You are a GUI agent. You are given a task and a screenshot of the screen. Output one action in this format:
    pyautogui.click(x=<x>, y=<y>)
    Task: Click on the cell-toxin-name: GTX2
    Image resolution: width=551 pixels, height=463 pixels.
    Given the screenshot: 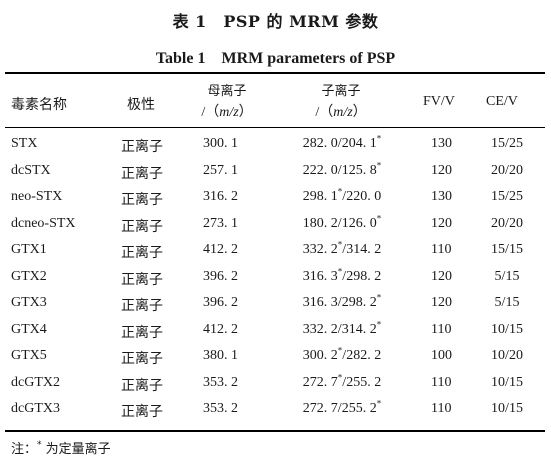 What is the action you would take?
    pyautogui.click(x=29, y=276)
    